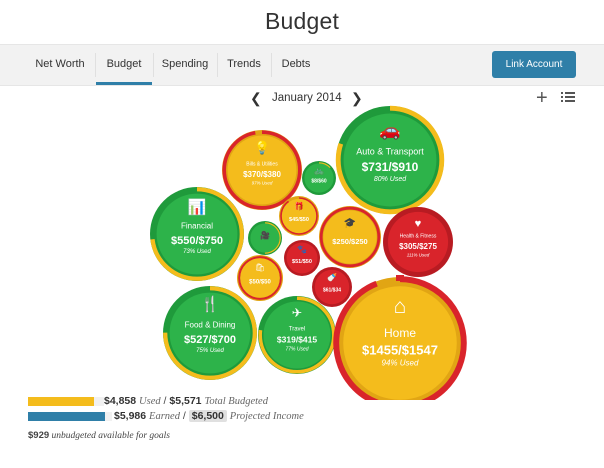  Describe the element at coordinates (332, 291) in the screenshot. I see `bubble-amount: $61/$34` at that location.